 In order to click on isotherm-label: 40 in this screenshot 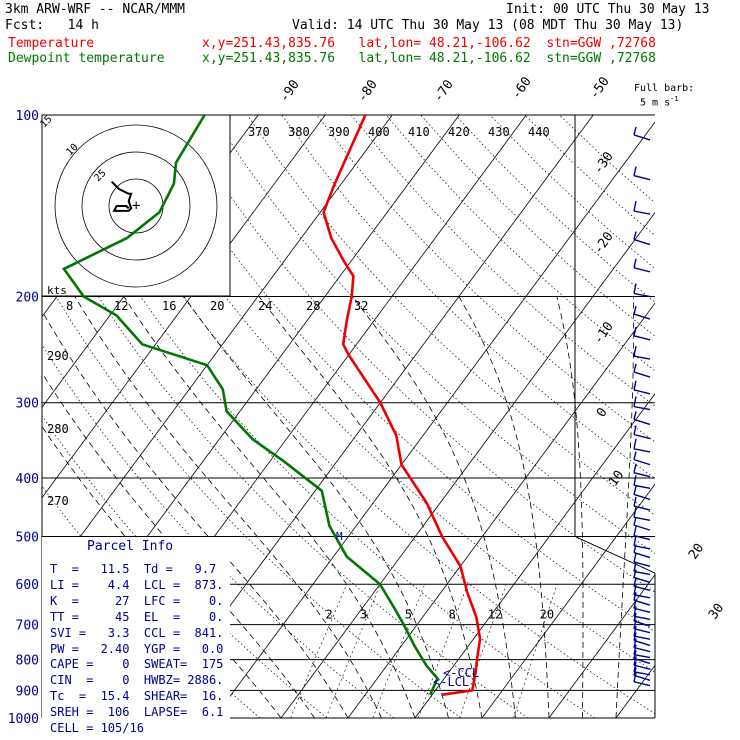, I will do `click(6, 1)`.